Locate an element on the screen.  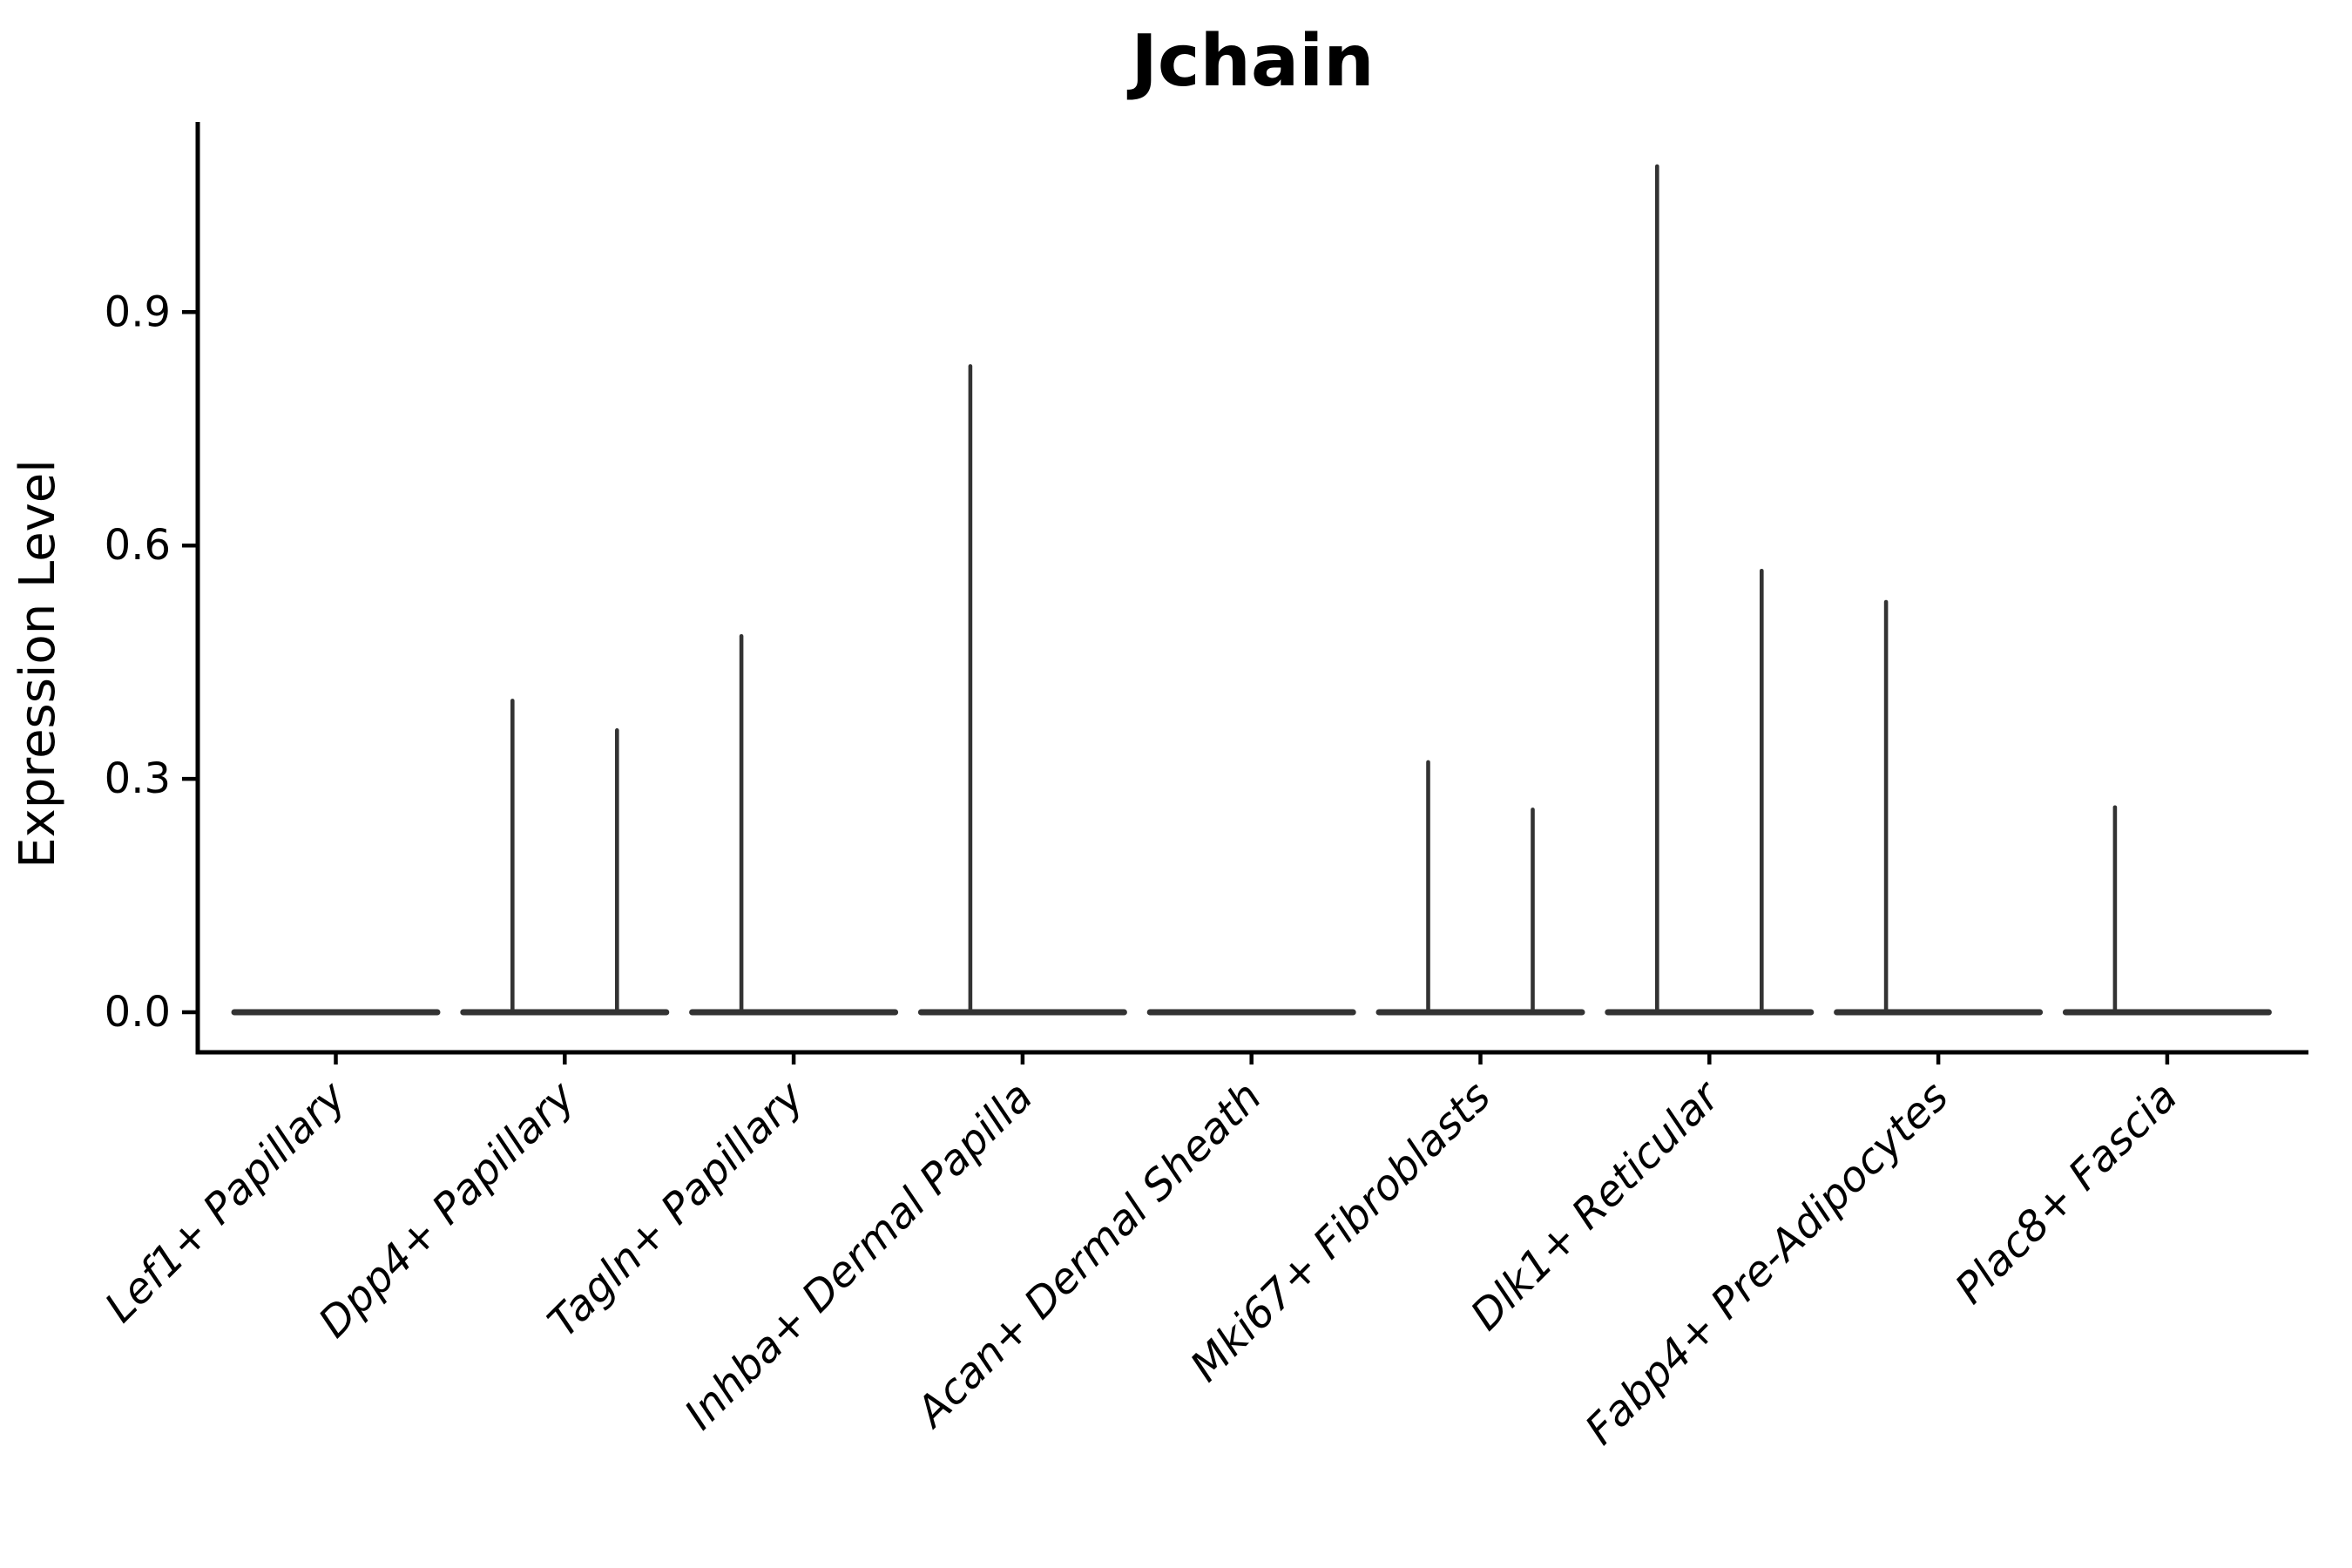
x-tick-label: Tagln+ Papillary is located at coordinates (676, 1209).